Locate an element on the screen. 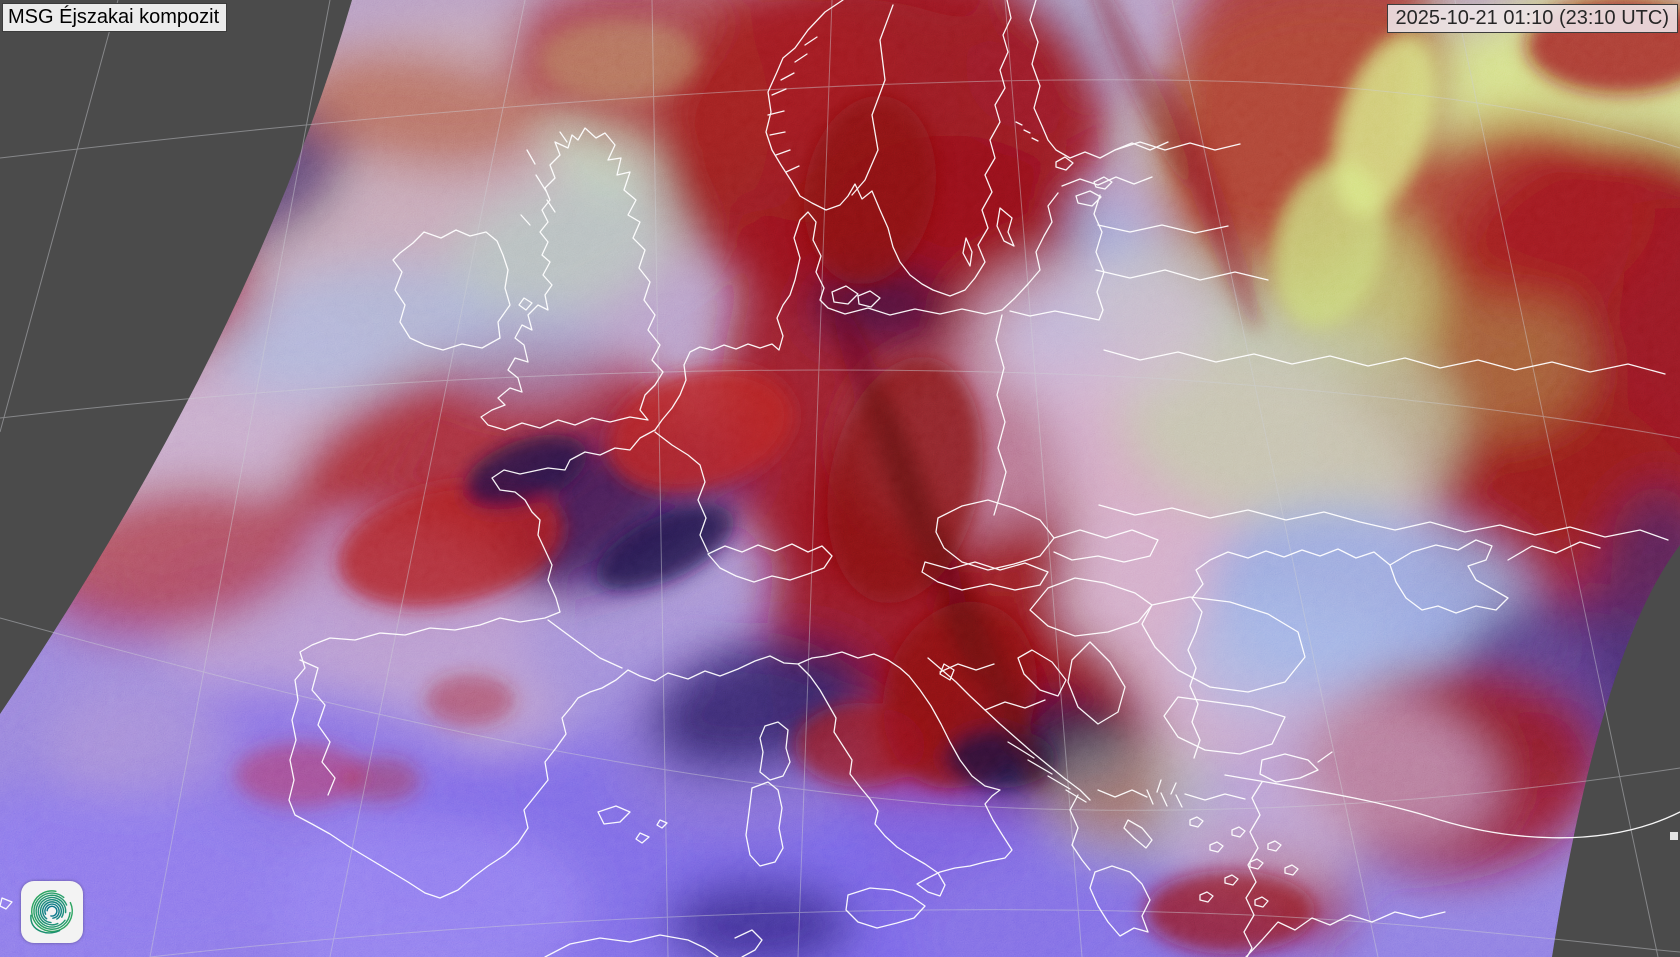  hungaromet-logo is located at coordinates (52, 912).